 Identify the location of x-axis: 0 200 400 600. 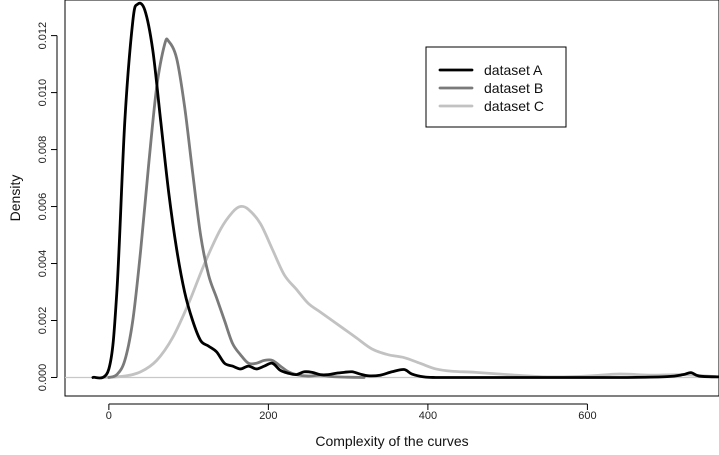
(351, 412).